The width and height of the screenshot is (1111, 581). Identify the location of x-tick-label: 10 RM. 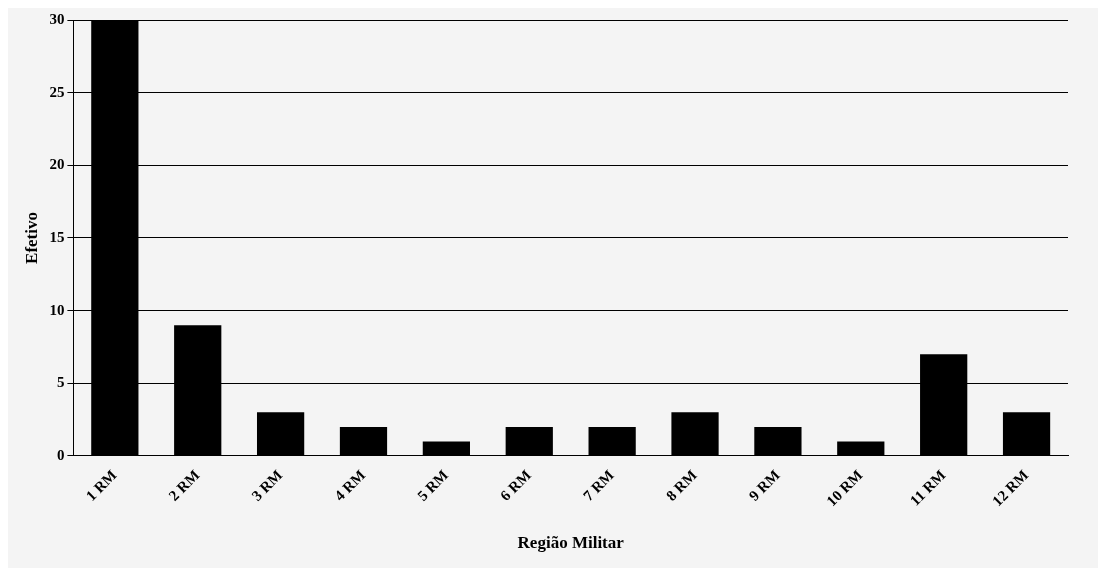
(844, 488).